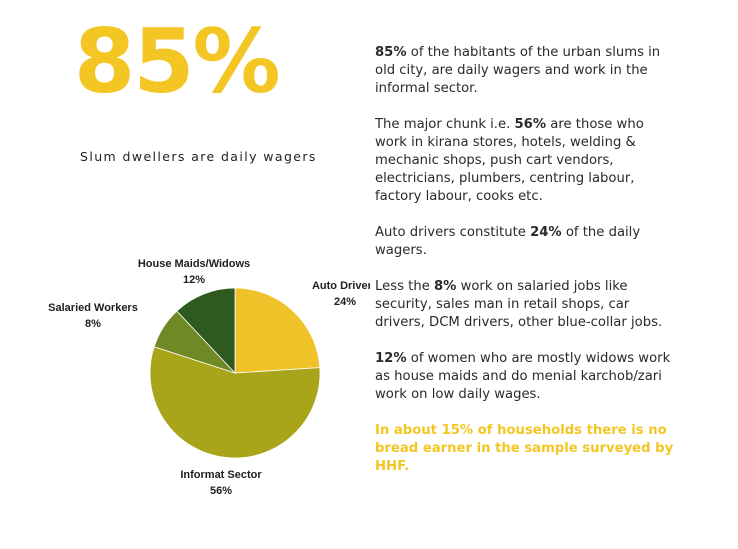 This screenshot has width=738, height=549. I want to click on headline-caption: Slum dwellers are daily wagers, so click(198, 156).